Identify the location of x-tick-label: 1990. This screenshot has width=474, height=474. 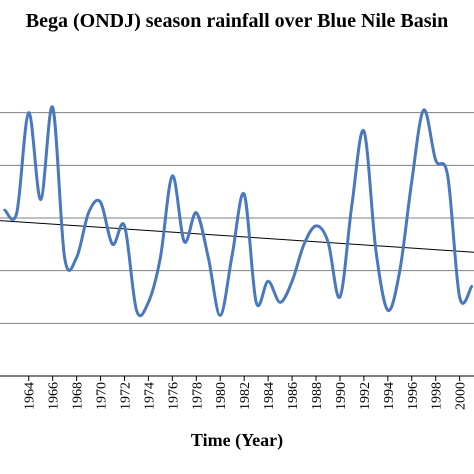
(341, 396).